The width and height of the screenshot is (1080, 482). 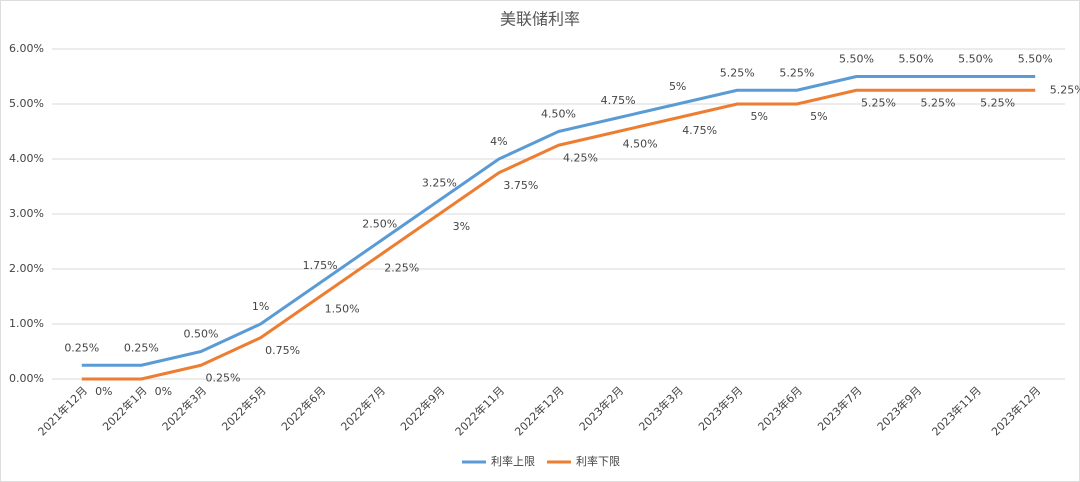 What do you see at coordinates (260, 306) in the screenshot?
I see `data-label: 1%` at bounding box center [260, 306].